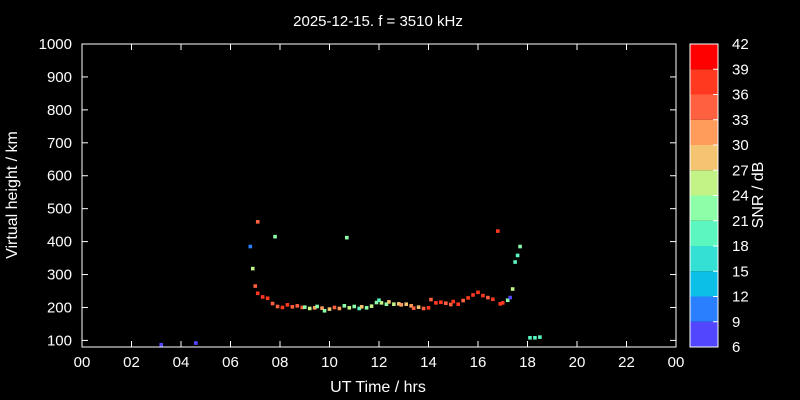 The image size is (800, 400). Describe the element at coordinates (59, 242) in the screenshot. I see `y-tick-label: 400` at that location.